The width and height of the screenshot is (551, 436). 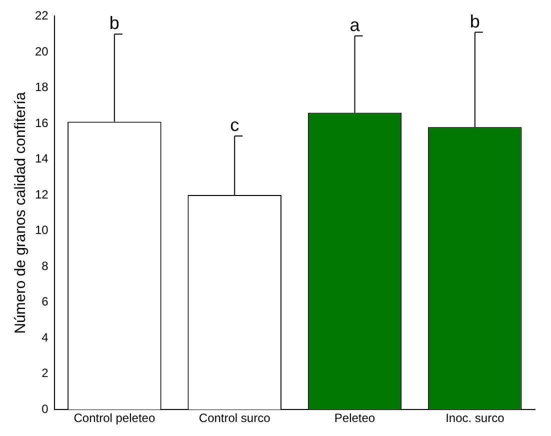 What do you see at coordinates (475, 418) in the screenshot?
I see `x-tick-label: Inoc. surco` at bounding box center [475, 418].